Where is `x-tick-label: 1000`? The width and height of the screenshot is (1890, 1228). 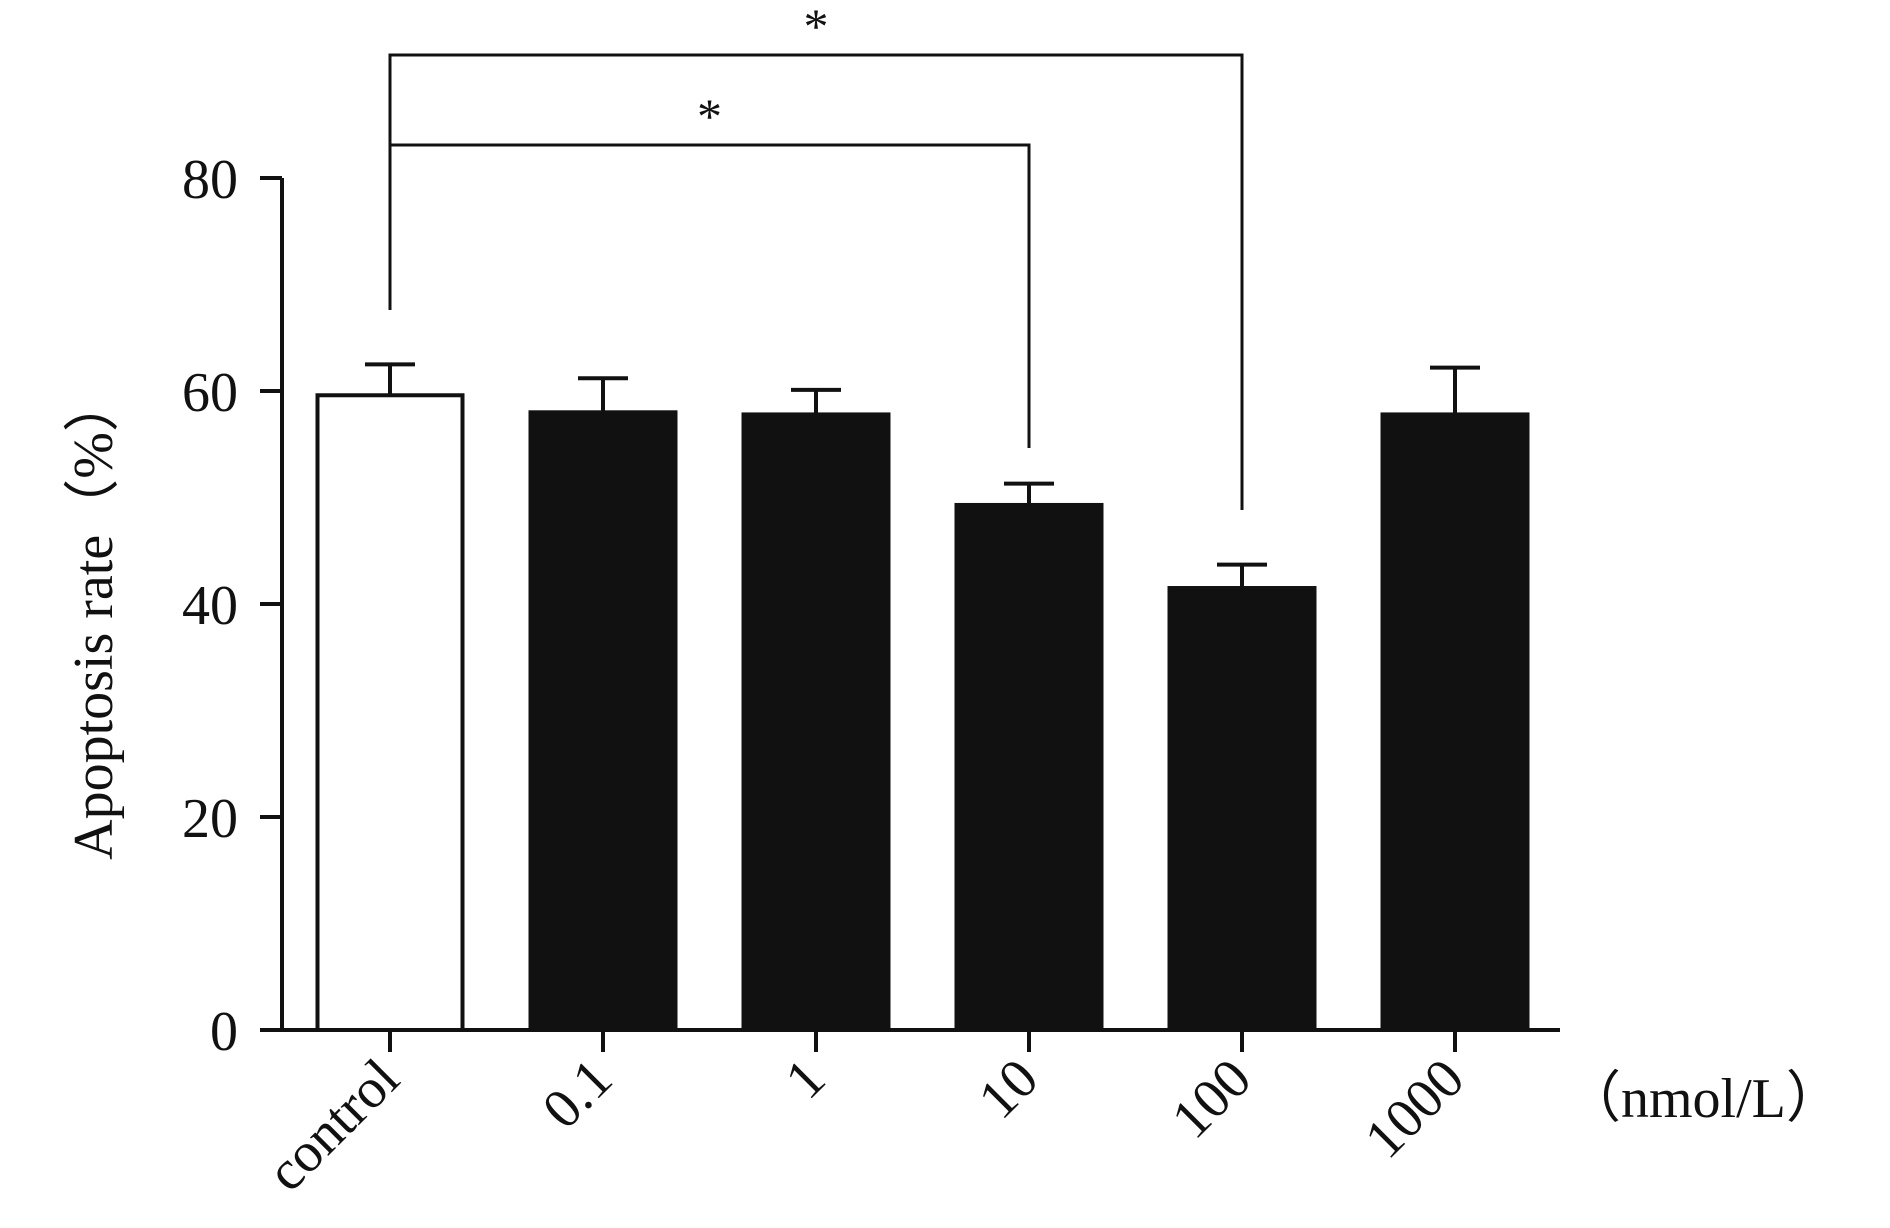 x-tick-label: 1000 is located at coordinates (1414, 1108).